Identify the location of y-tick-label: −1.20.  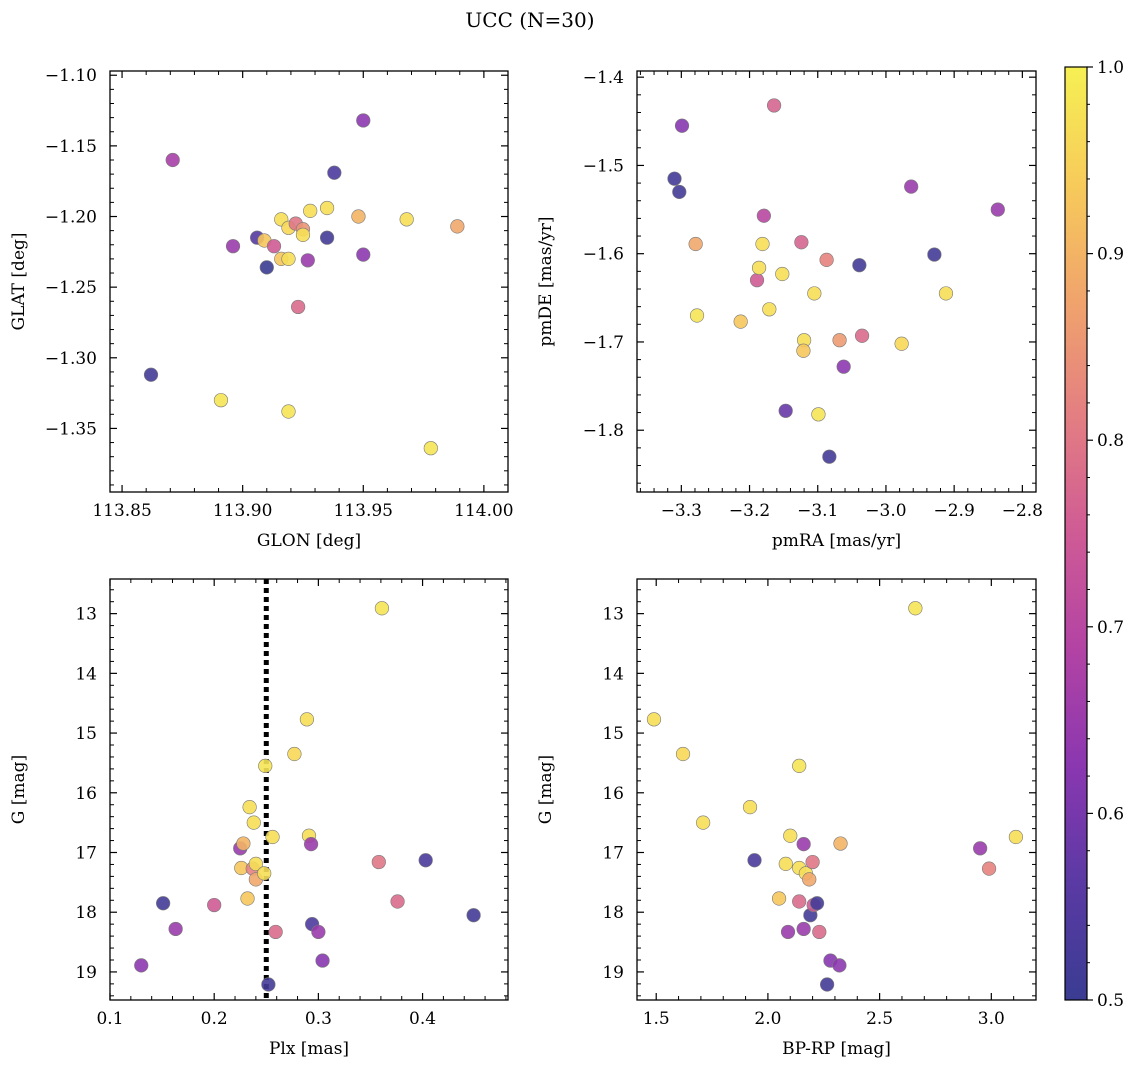
(71, 218).